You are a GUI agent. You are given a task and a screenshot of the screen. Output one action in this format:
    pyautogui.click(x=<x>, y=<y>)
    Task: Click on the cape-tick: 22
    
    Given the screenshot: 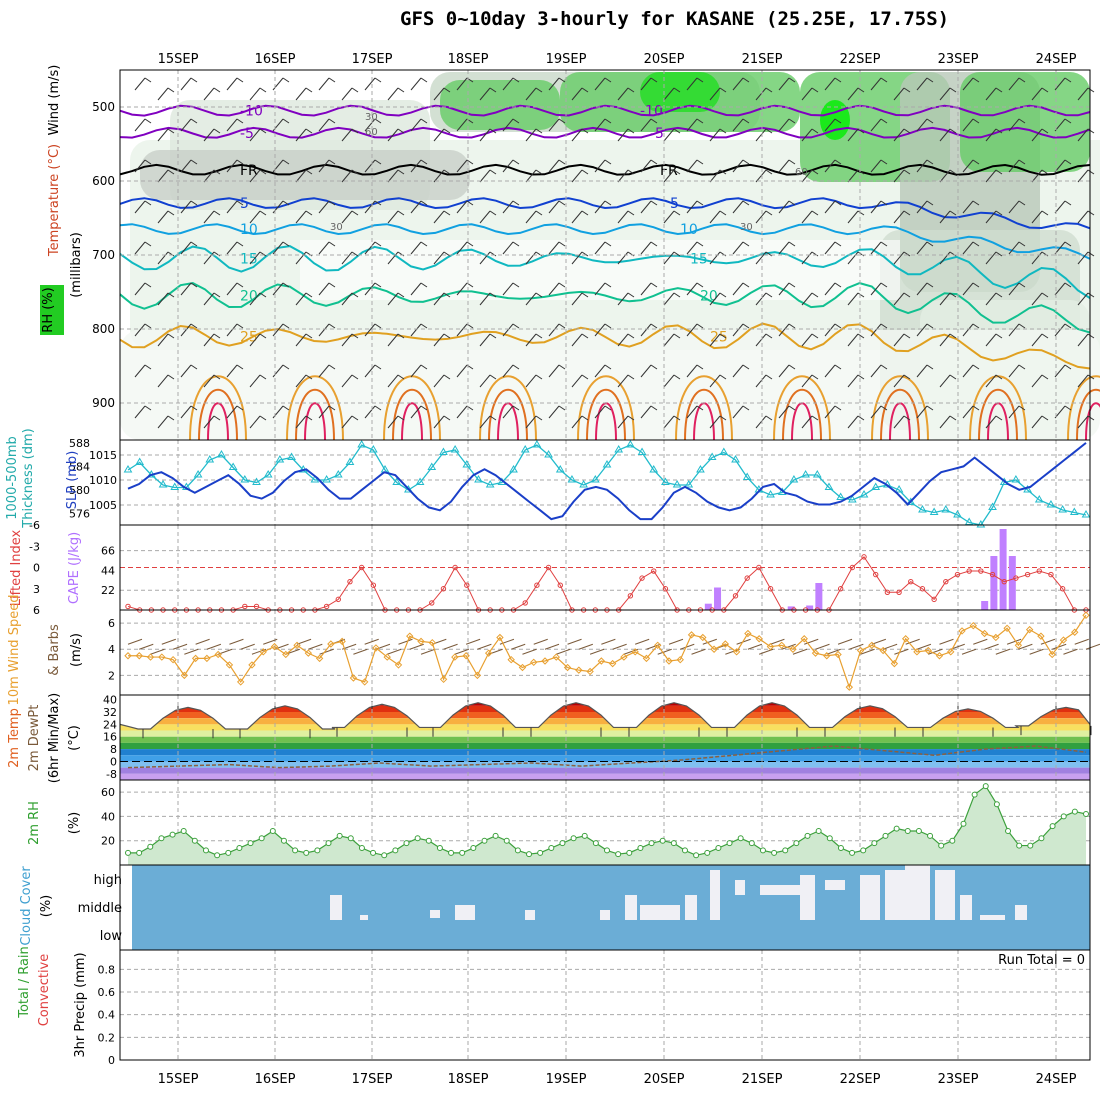 What is the action you would take?
    pyautogui.click(x=108, y=590)
    